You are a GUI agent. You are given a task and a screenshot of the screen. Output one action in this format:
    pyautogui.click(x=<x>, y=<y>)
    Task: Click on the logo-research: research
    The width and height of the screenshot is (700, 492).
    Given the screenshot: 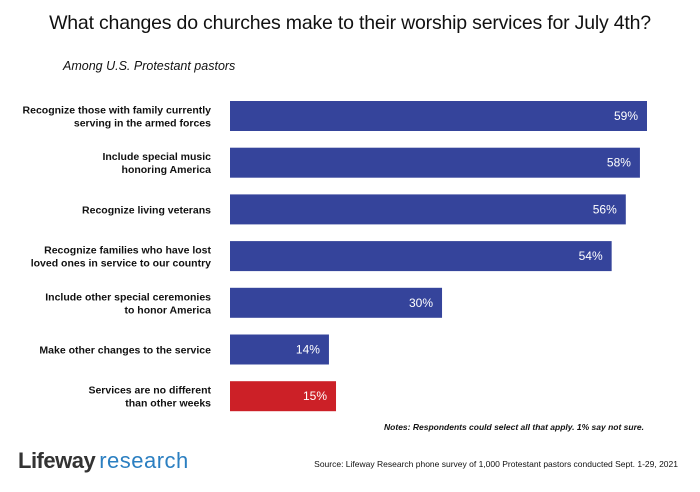 What is the action you would take?
    pyautogui.click(x=144, y=460)
    